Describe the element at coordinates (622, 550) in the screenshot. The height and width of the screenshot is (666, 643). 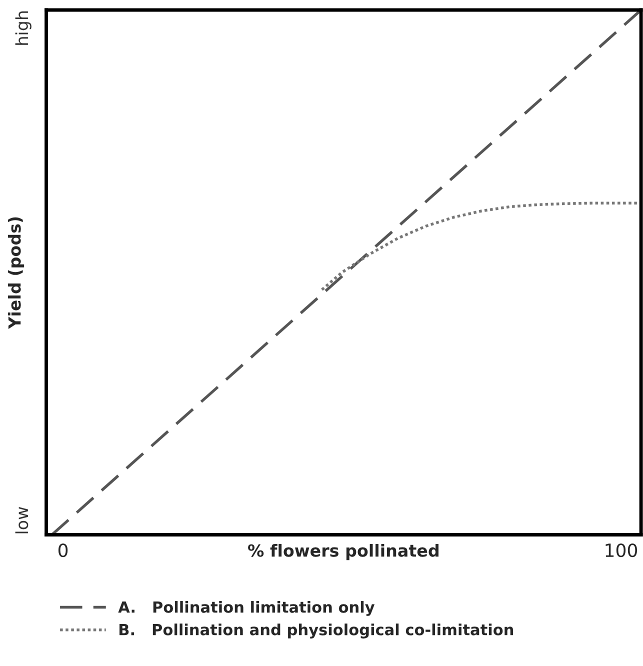
I see `x-tick-label: 100` at that location.